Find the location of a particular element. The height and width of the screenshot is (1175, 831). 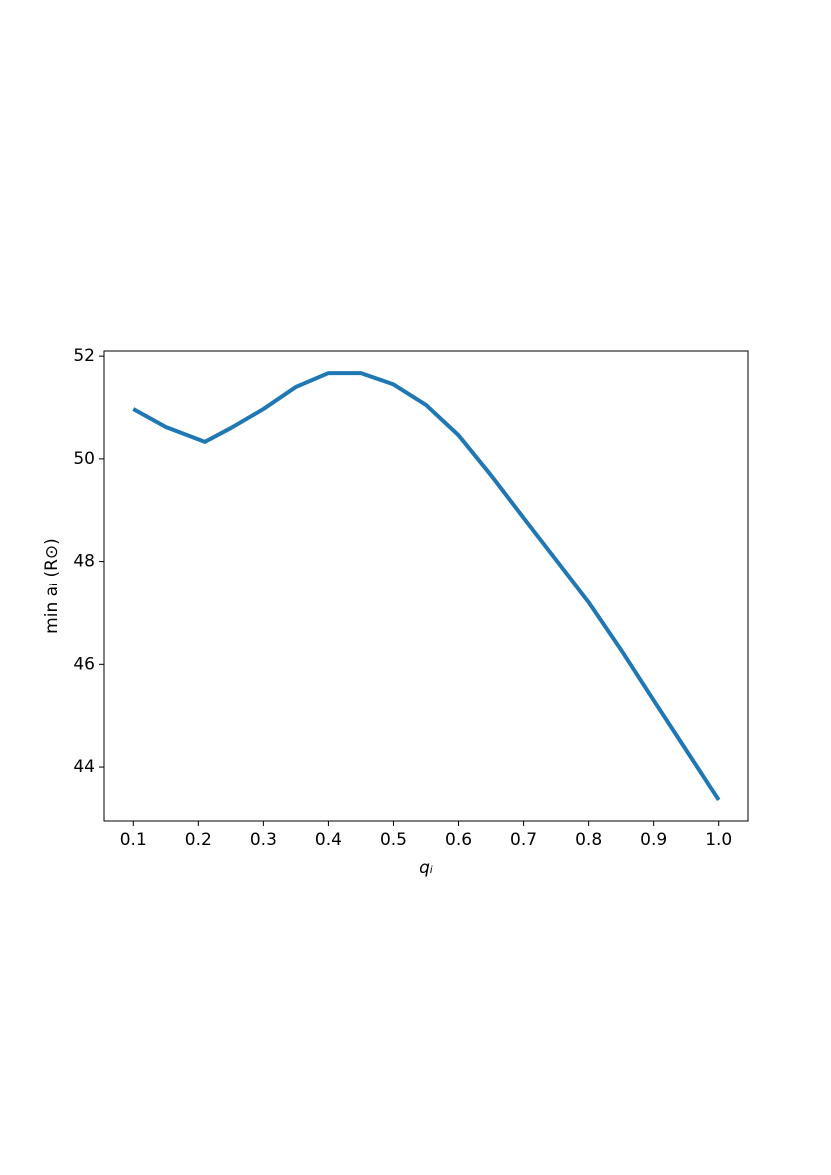

y-tick-label: 46 is located at coordinates (84, 664).